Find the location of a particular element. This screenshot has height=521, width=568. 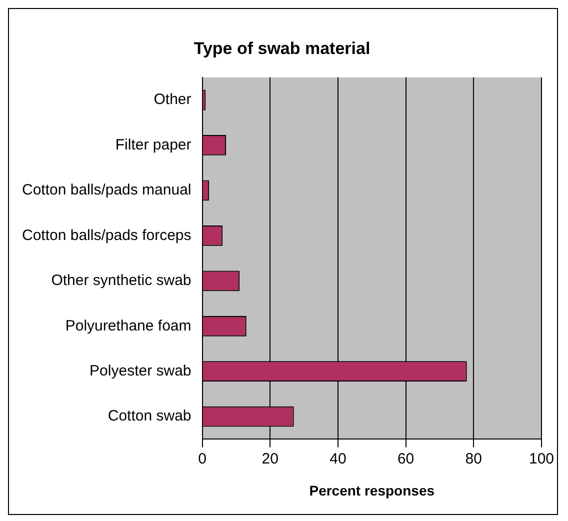

x-axis-title: Percent responses is located at coordinates (372, 490).